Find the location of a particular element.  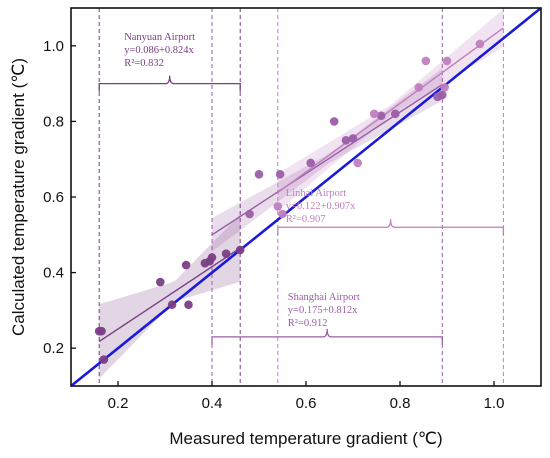

x-axis-ticks: 0.2 0.4 0.6 0.8 1.0 is located at coordinates (306, 396).